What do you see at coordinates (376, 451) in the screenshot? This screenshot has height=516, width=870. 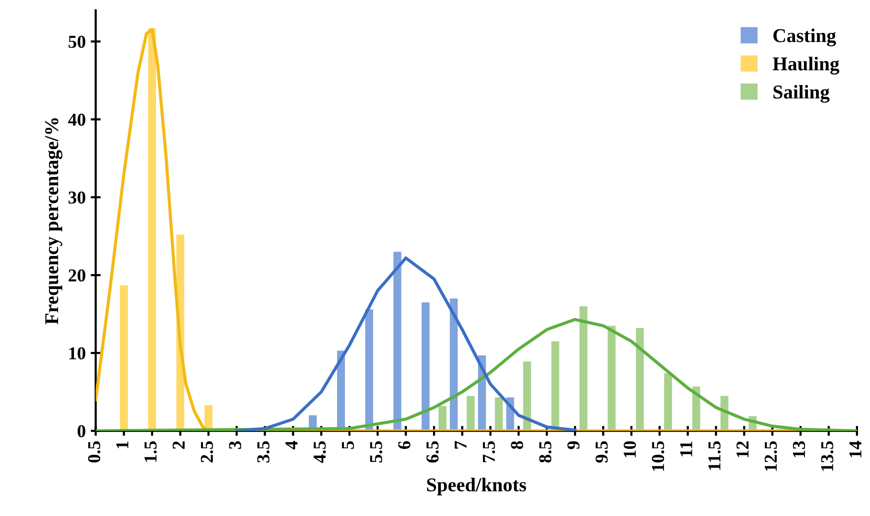 I see `x-tick-label: 5.5` at bounding box center [376, 451].